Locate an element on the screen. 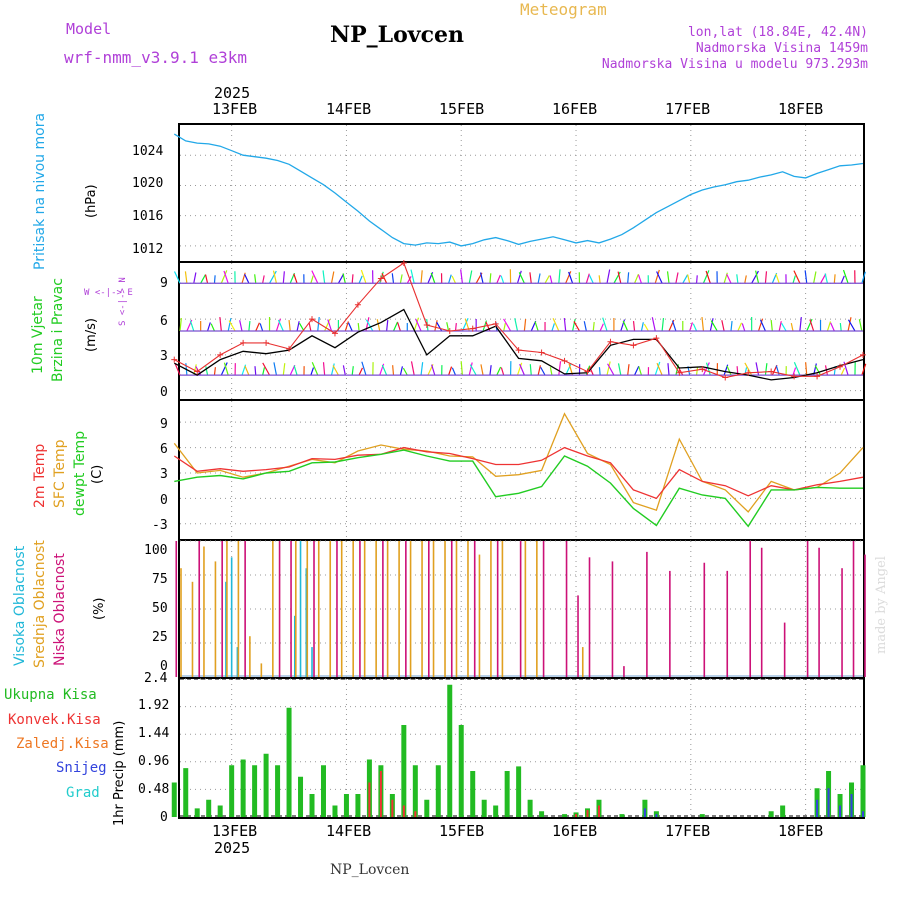 Image resolution: width=900 pixels, height=900 pixels. pressure-tick-1: 1020 is located at coordinates (148, 183).